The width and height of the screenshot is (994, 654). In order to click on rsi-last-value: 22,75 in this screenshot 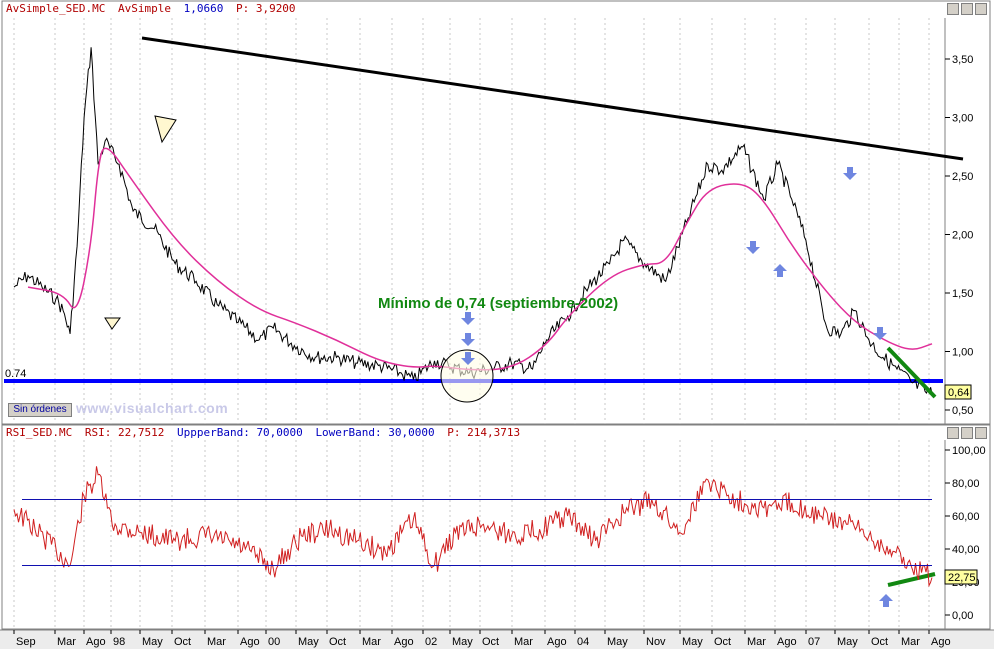, I will do `click(962, 578)`.